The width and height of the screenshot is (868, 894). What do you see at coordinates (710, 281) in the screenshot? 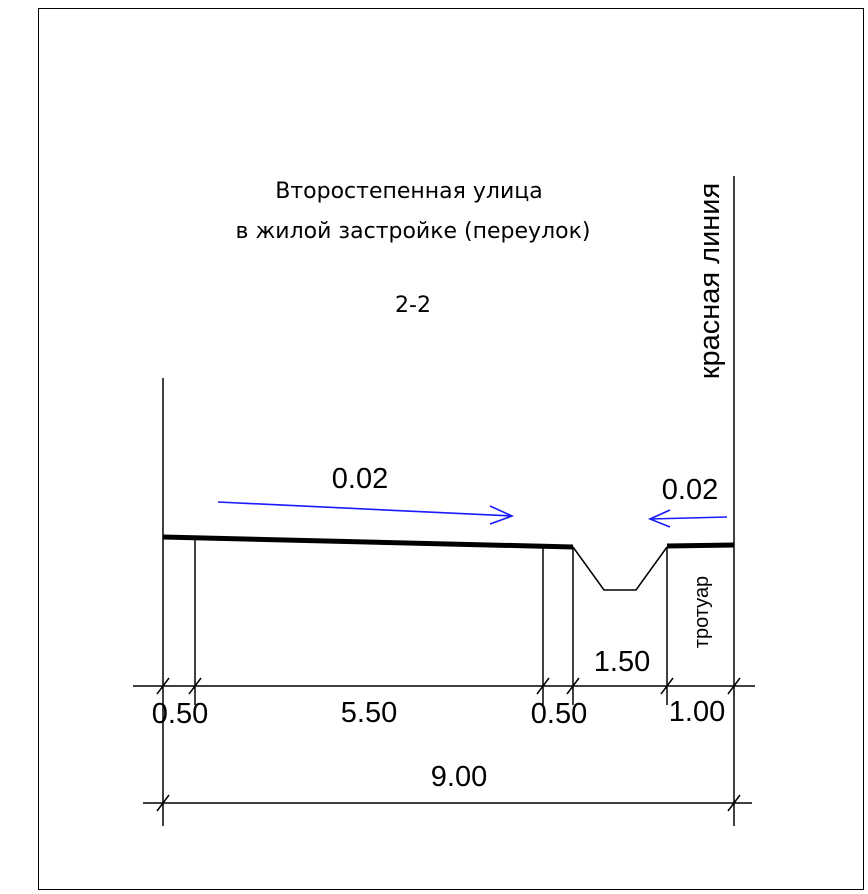
I see `red-line-label: красная линия` at bounding box center [710, 281].